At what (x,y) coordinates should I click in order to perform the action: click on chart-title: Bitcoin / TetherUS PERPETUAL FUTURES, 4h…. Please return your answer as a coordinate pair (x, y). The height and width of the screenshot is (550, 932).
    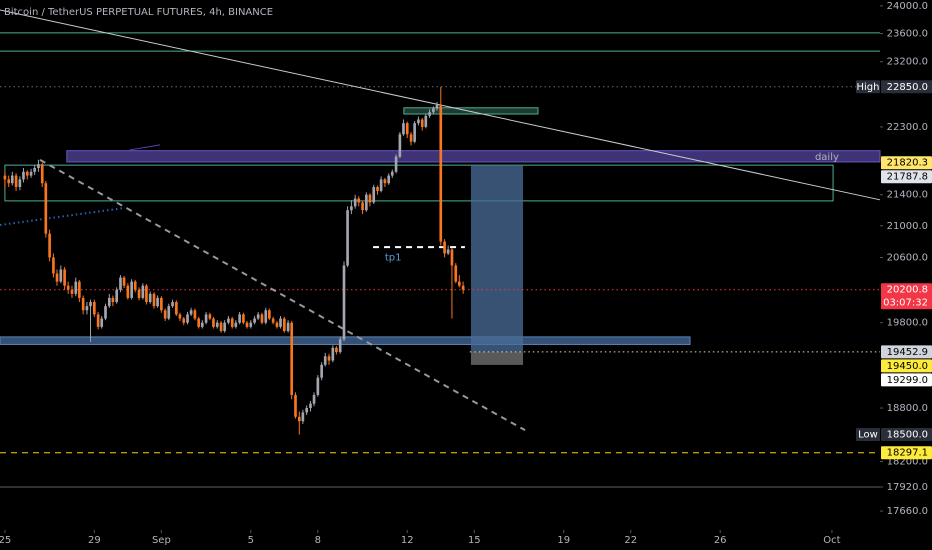
    Looking at the image, I should click on (138, 12).